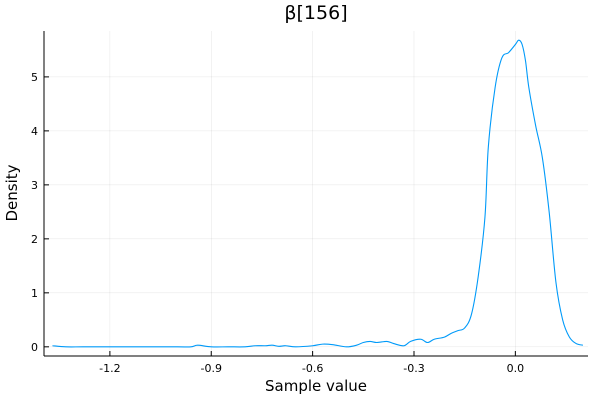  What do you see at coordinates (34, 239) in the screenshot?
I see `y-tick-label: 2` at bounding box center [34, 239].